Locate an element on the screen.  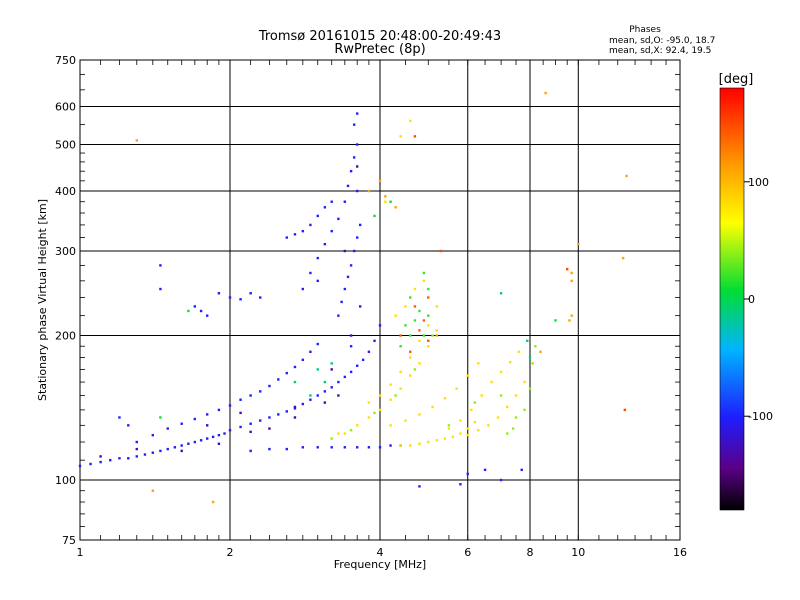
colorbar-ticks: 100 0 -100 is located at coordinates (758, 299).